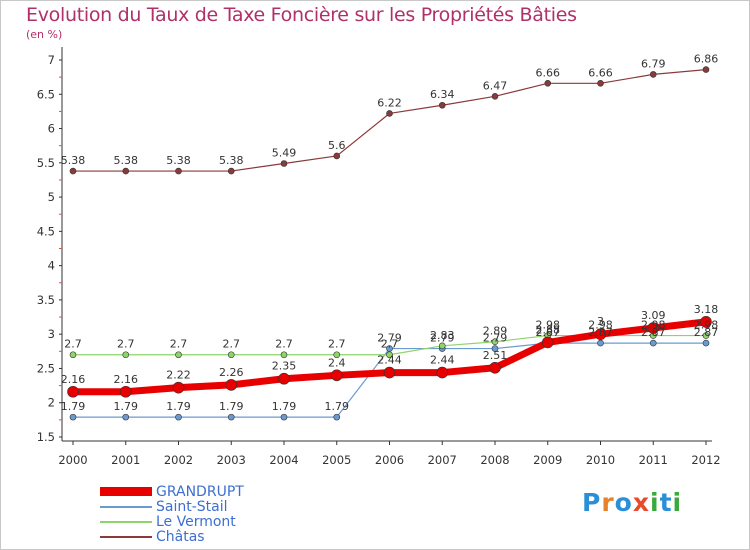 The image size is (750, 550). I want to click on data-label-chatas: 5.6, so click(337, 145).